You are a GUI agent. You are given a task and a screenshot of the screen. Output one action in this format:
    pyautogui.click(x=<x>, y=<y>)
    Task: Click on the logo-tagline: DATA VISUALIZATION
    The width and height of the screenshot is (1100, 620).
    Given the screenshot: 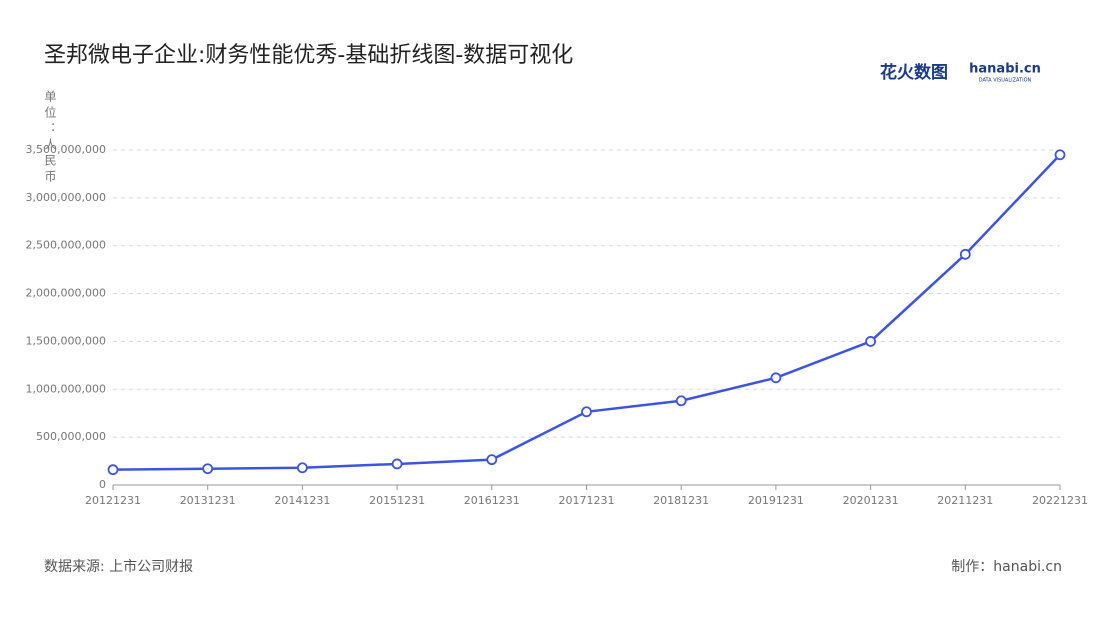 What is the action you would take?
    pyautogui.click(x=1005, y=81)
    